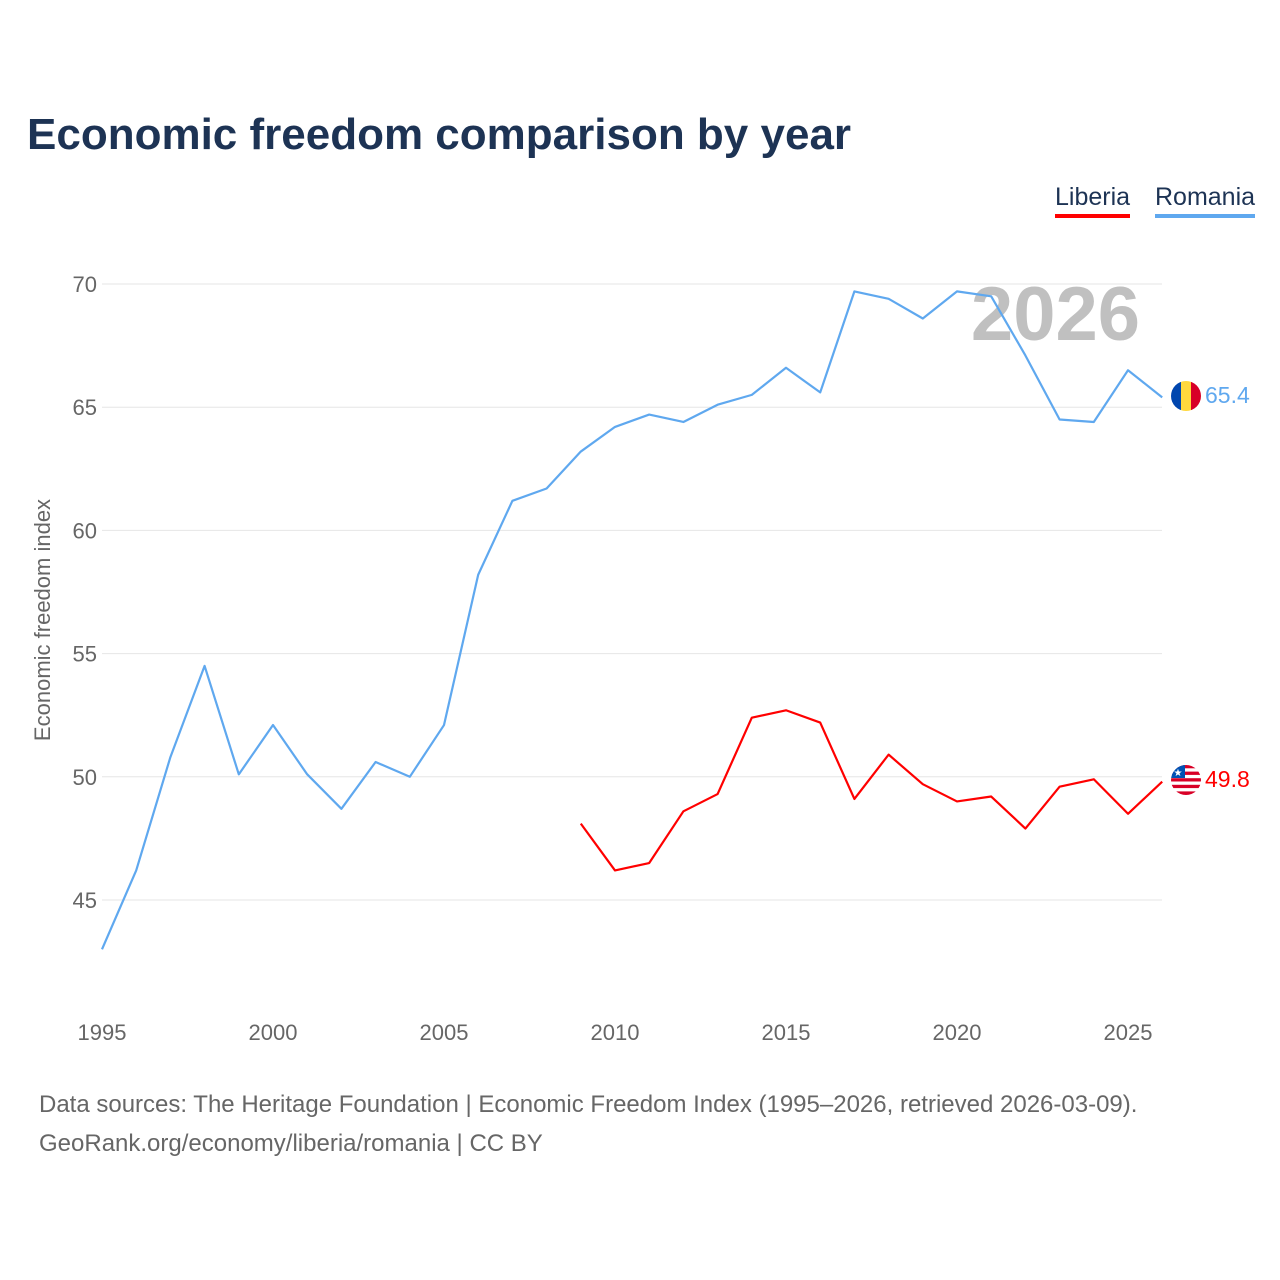 This screenshot has height=1280, width=1280. What do you see at coordinates (1205, 200) in the screenshot?
I see `legend-romania: Romania` at bounding box center [1205, 200].